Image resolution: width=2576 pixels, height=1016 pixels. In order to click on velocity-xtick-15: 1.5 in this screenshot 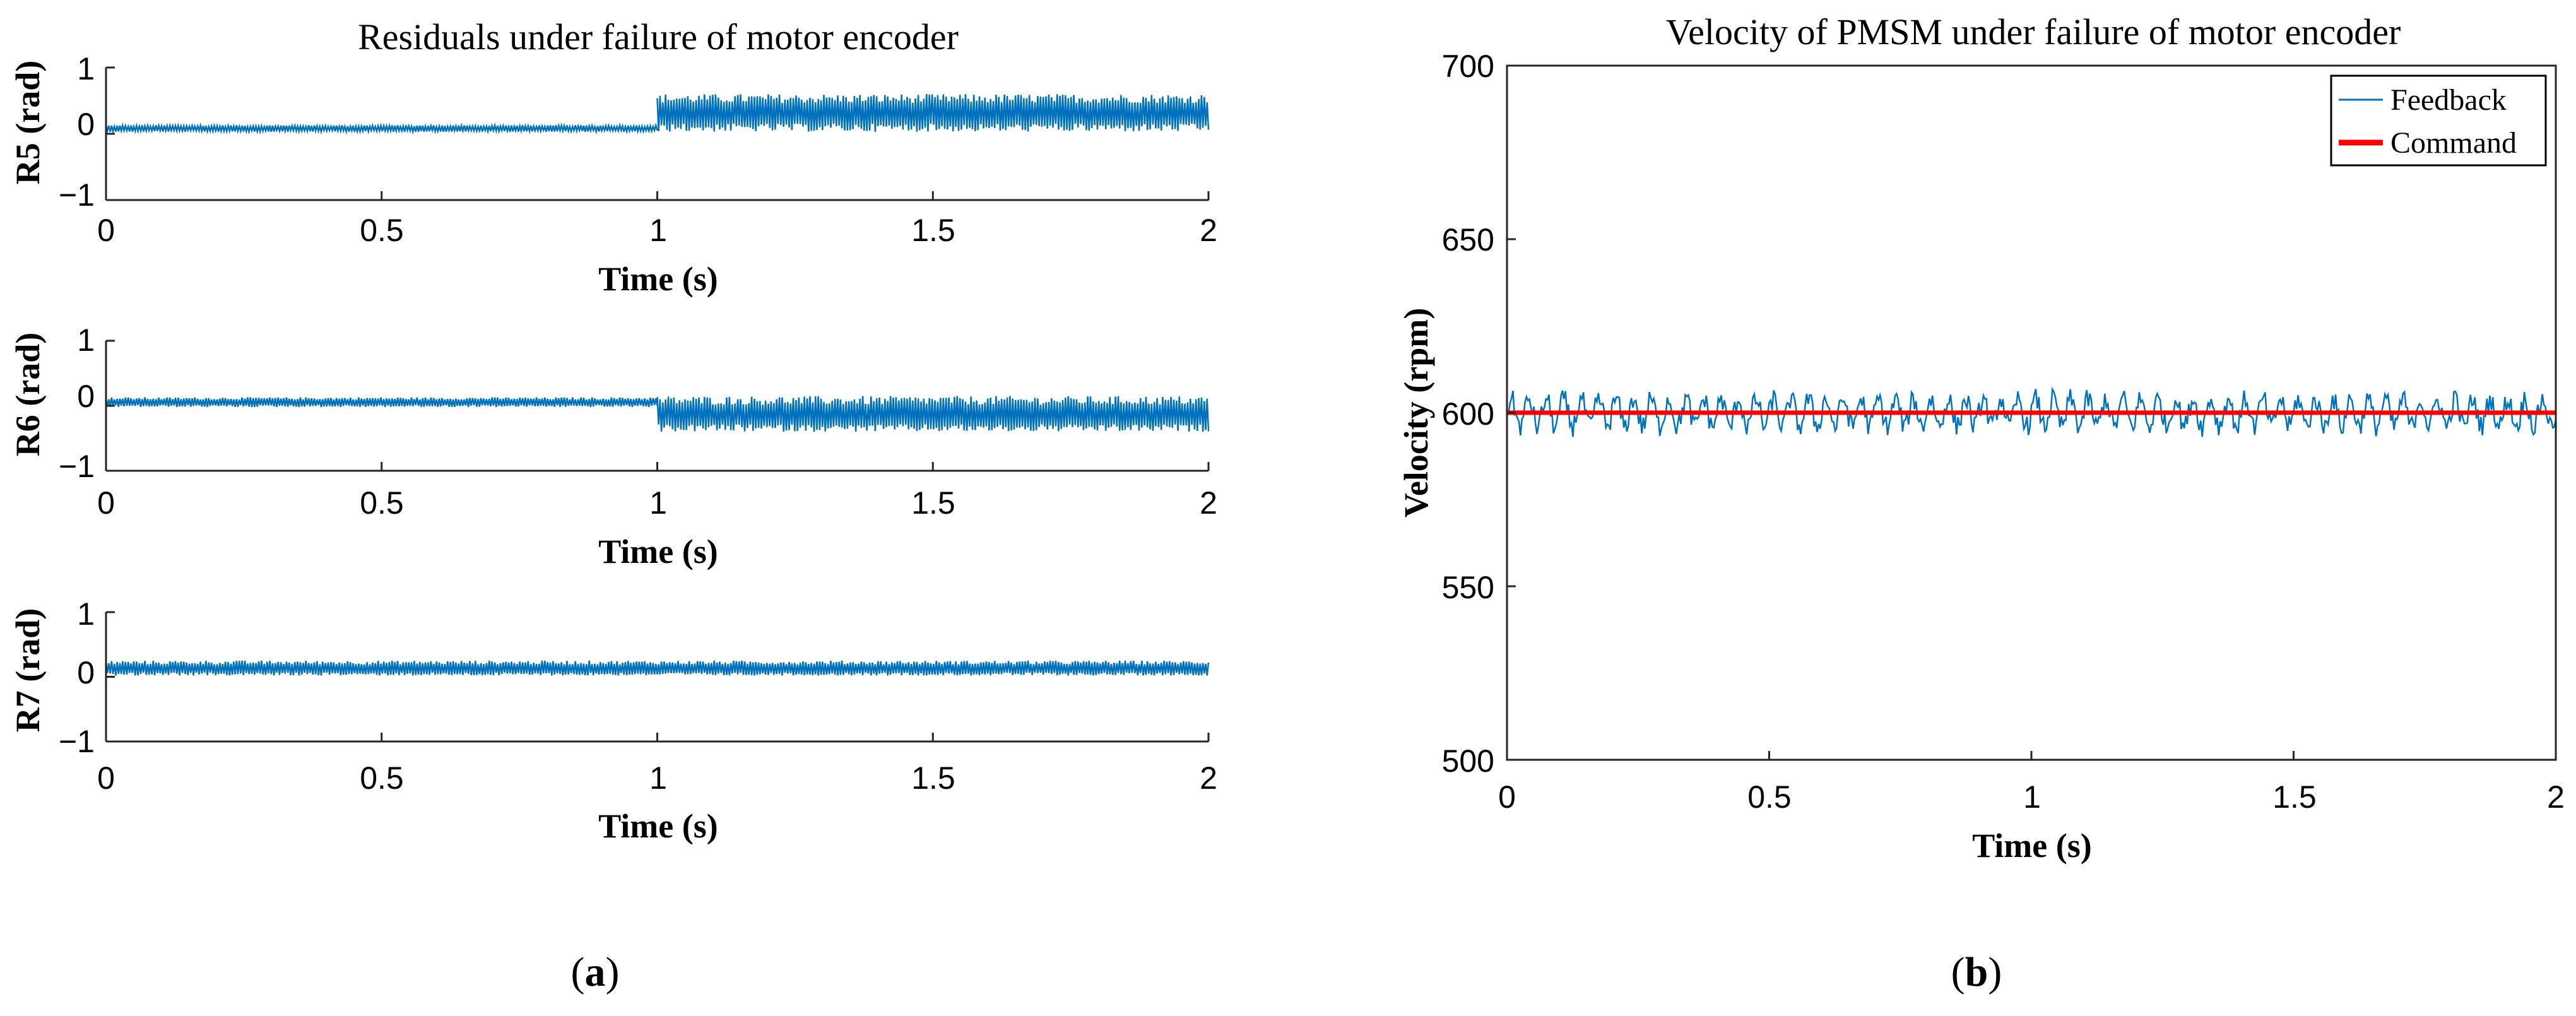, I will do `click(2294, 797)`.